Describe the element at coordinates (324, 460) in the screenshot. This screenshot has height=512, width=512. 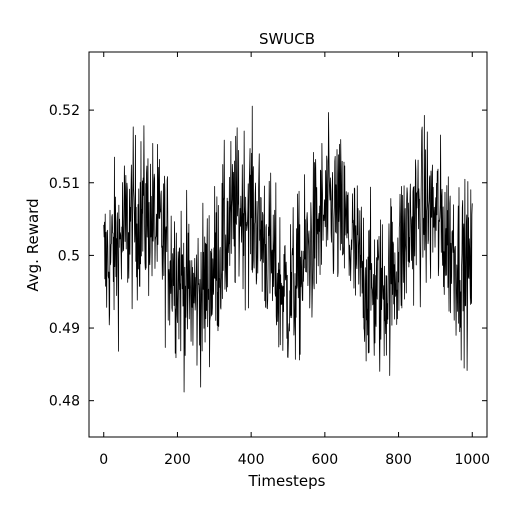
I see `x-tick-label: 600` at that location.